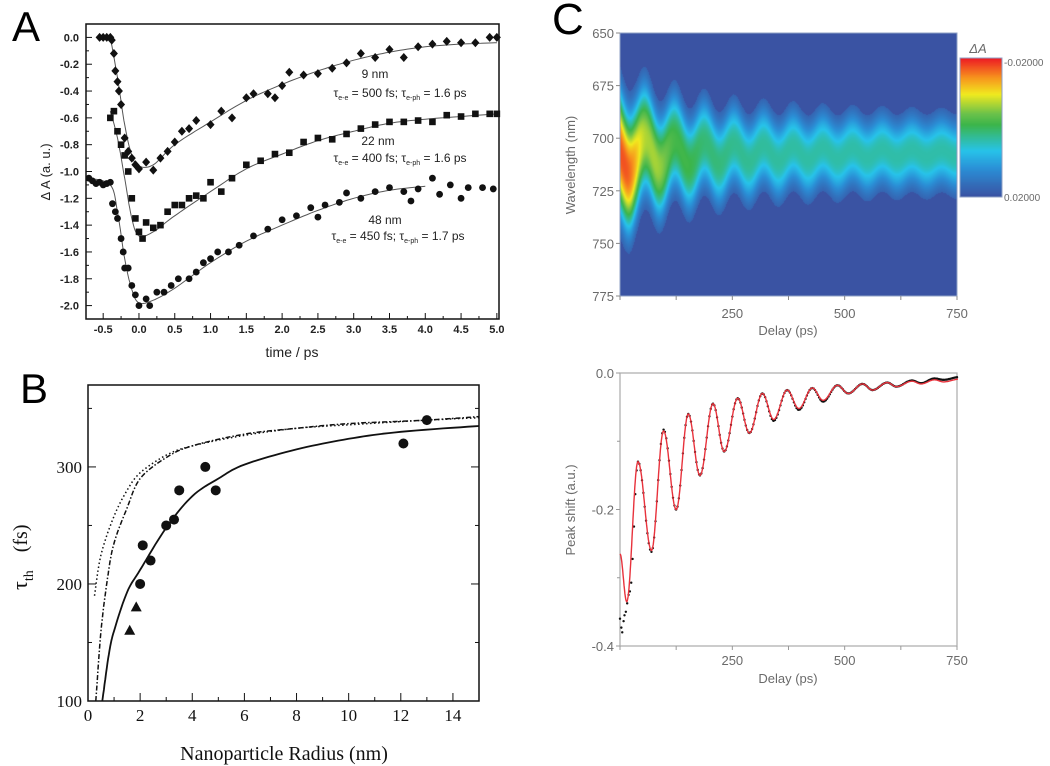 The width and height of the screenshot is (1050, 766). I want to click on annotation-size: 22 nm, so click(377, 141).